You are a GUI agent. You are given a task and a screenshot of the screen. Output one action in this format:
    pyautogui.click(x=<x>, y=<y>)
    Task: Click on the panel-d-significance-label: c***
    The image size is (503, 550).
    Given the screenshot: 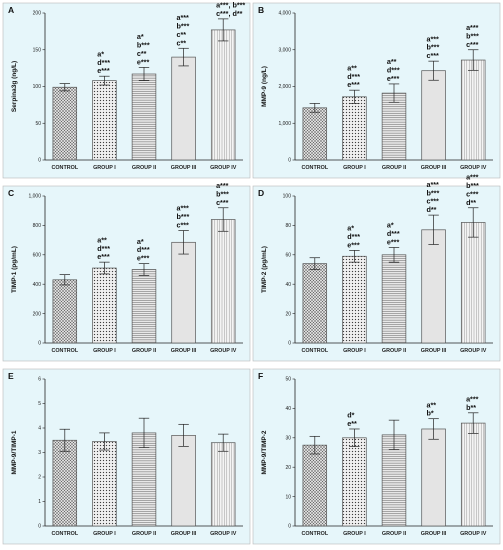 What is the action you would take?
    pyautogui.click(x=432, y=201)
    